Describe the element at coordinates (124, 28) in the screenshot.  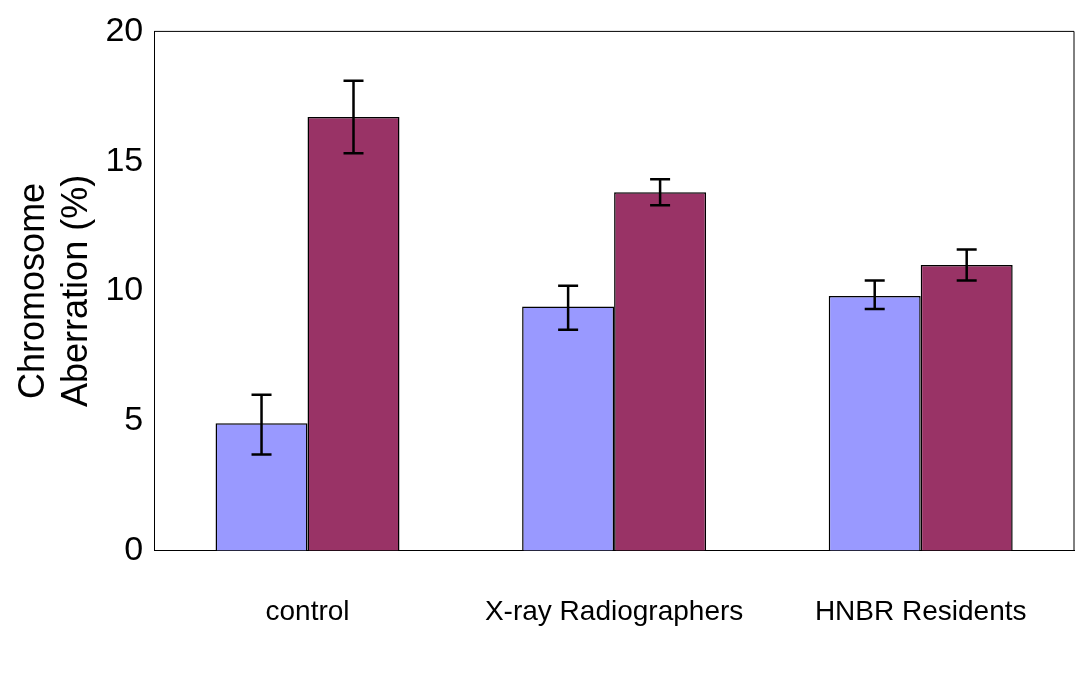
I see `y-tick-label: 20` at that location.